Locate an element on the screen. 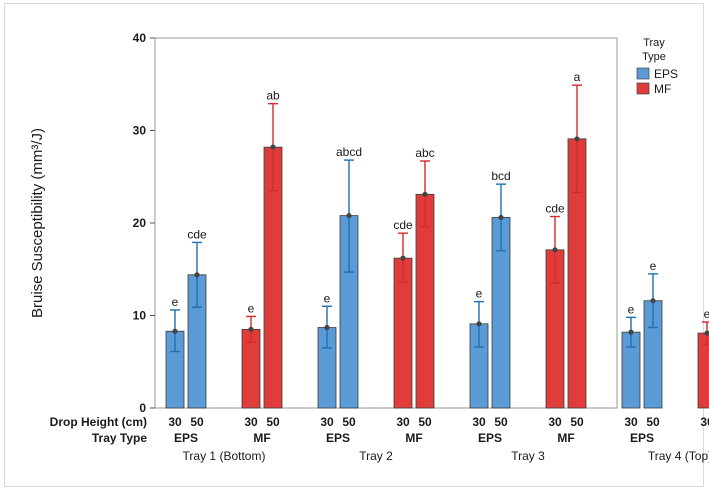 This screenshot has height=493, width=709. y-tick-label: 40 is located at coordinates (140, 38).